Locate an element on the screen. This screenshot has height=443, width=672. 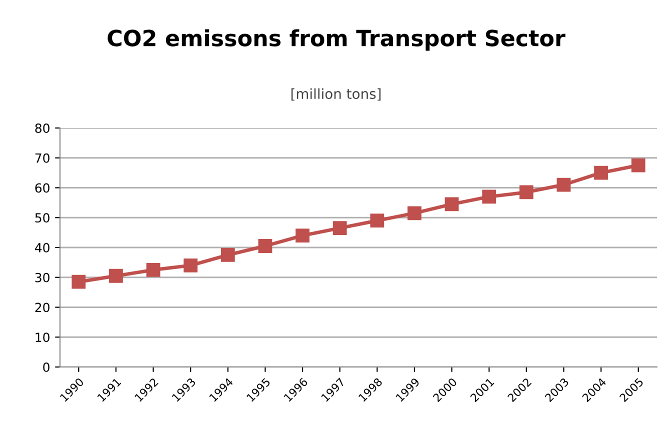
chart-title: CO2 emissons from Transport Sector is located at coordinates (337, 40).